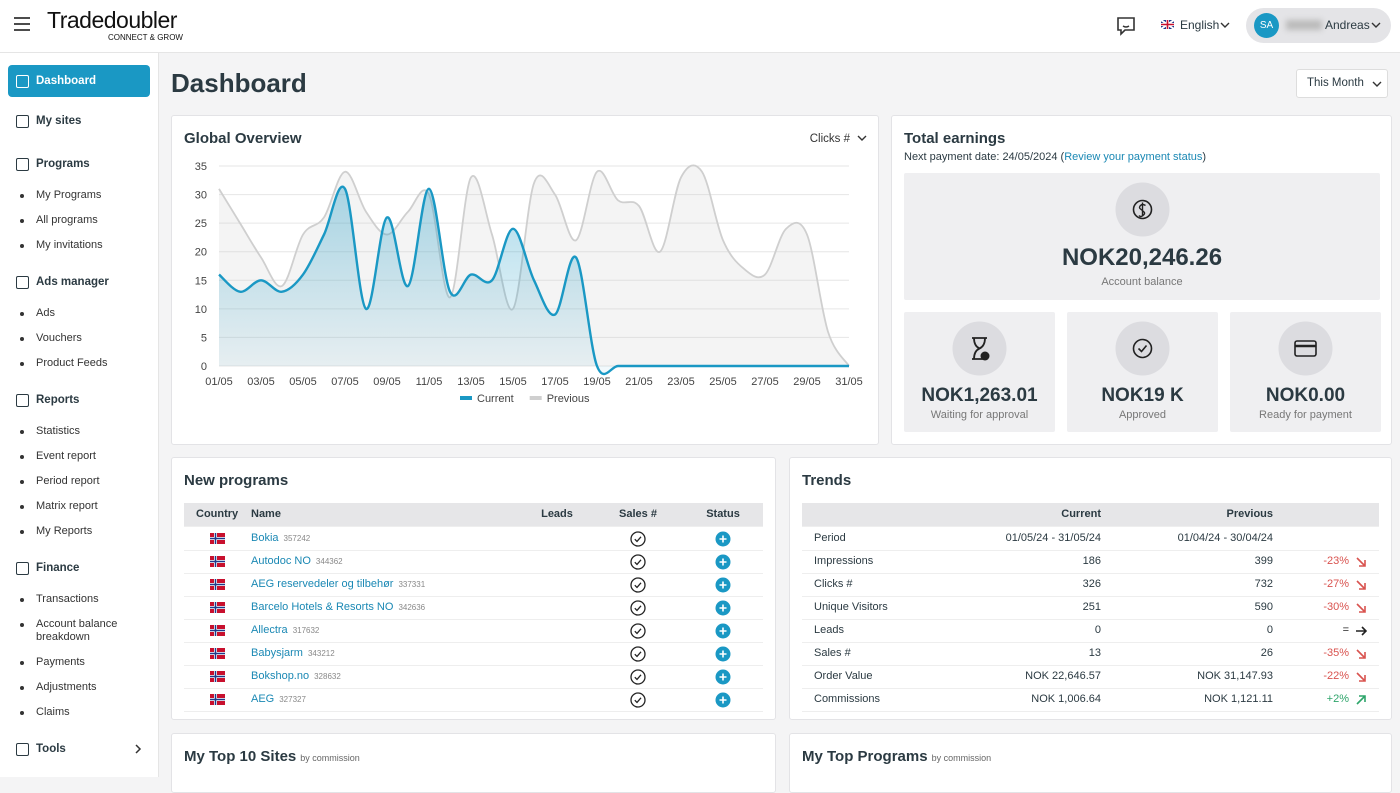 The height and width of the screenshot is (793, 1400). What do you see at coordinates (68, 313) in the screenshot?
I see `nav-item: Ads` at bounding box center [68, 313].